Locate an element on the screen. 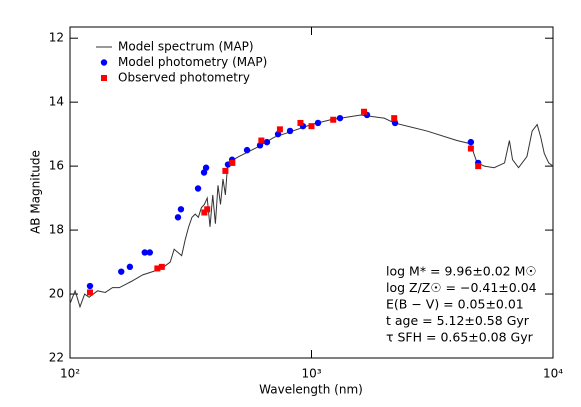 Image resolution: width=581 pixels, height=407 pixels. legend-circle is located at coordinates (104, 62).